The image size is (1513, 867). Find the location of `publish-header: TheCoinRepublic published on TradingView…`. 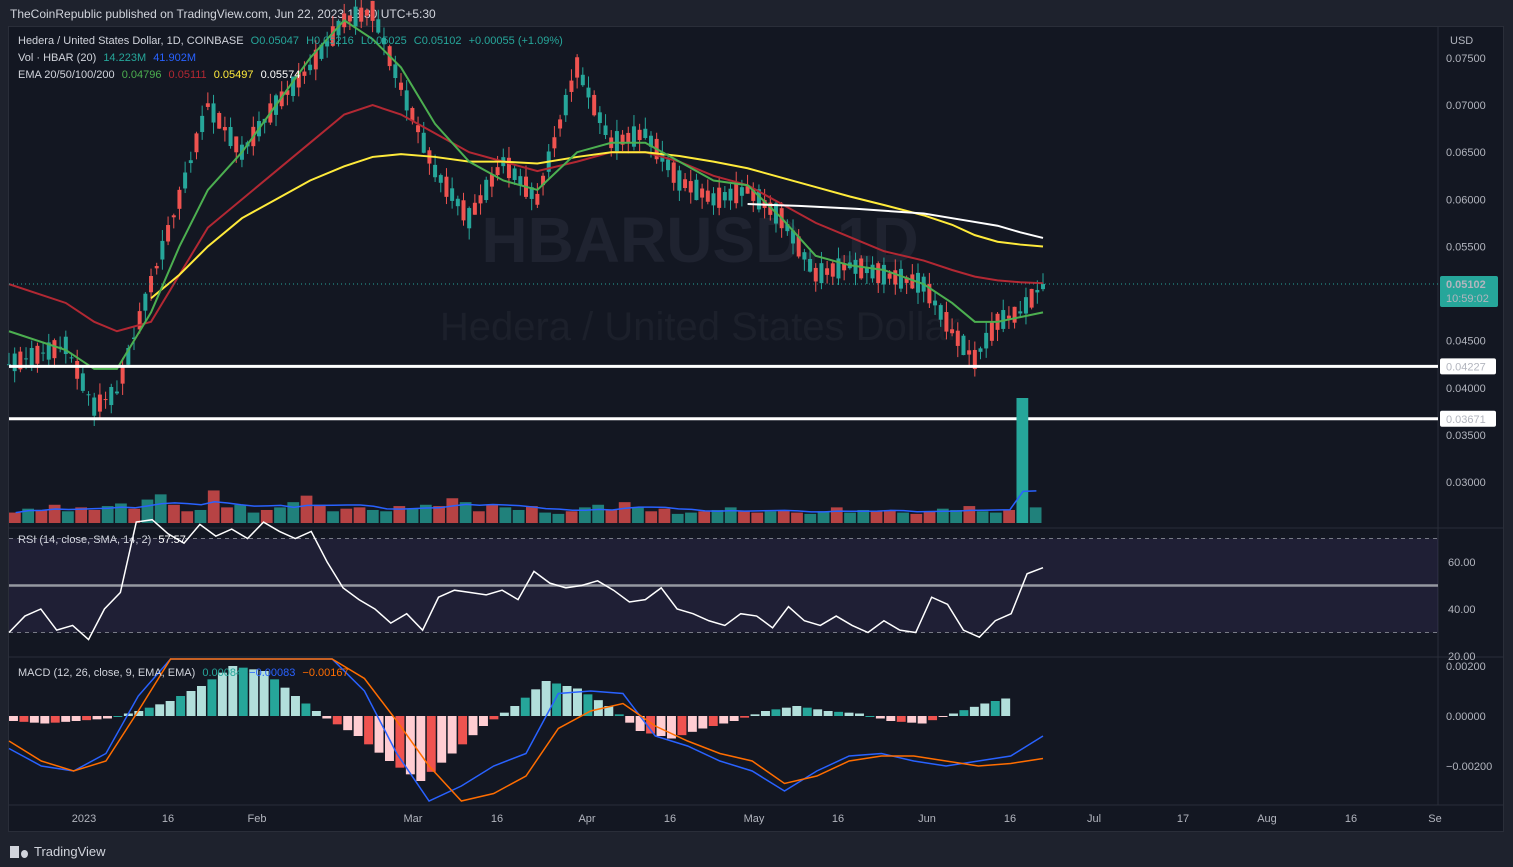

publish-header: TheCoinRepublic published on TradingView… is located at coordinates (756, 13).